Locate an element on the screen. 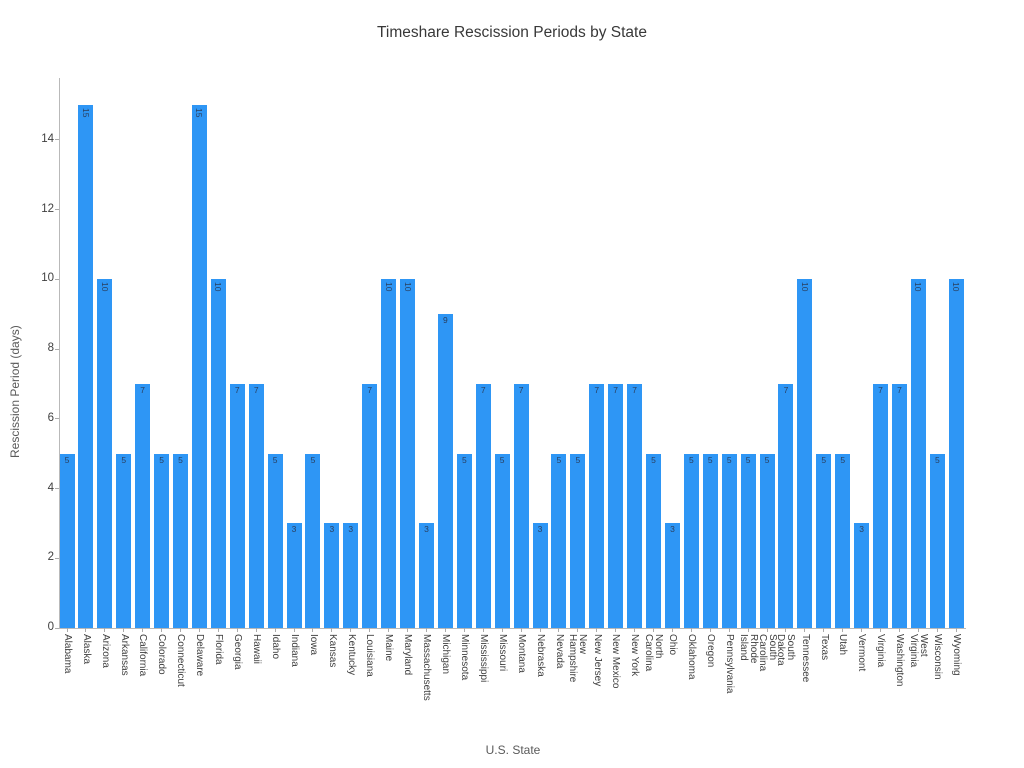 The width and height of the screenshot is (1024, 768). x-tick-label-oklahoma: Oklahoma is located at coordinates (692, 657).